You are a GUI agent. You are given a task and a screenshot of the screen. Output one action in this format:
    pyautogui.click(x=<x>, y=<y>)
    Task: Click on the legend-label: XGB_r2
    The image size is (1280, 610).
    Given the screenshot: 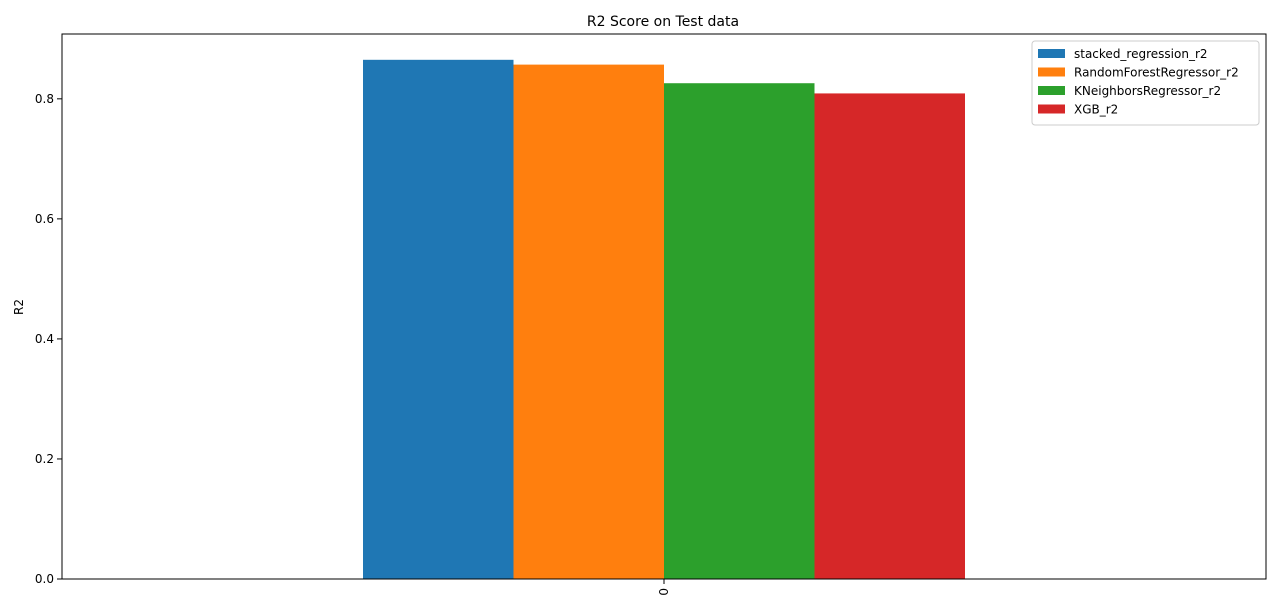 What is the action you would take?
    pyautogui.click(x=1096, y=110)
    